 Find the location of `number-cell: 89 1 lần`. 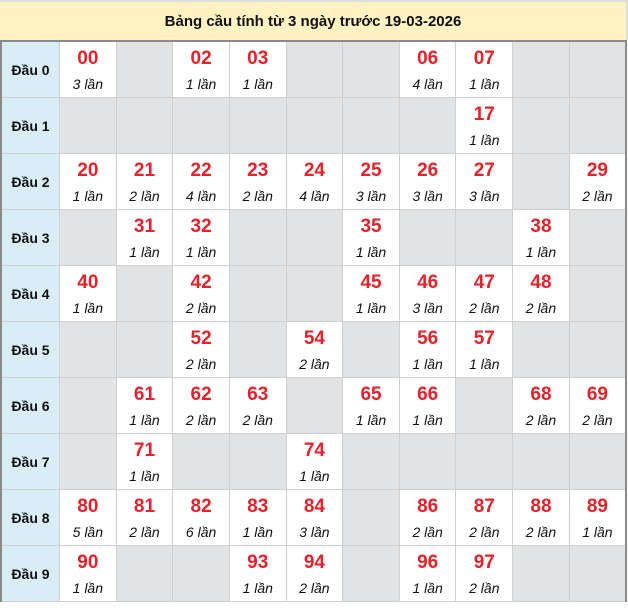

number-cell: 89 1 lần is located at coordinates (597, 517).